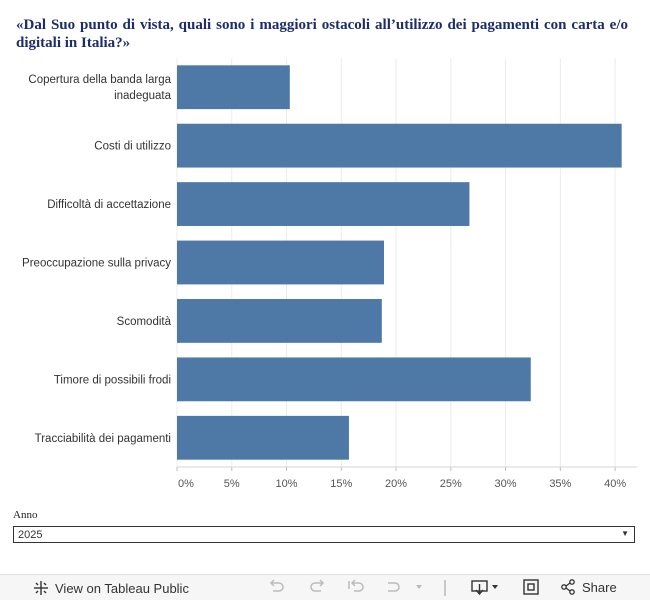  What do you see at coordinates (109, 205) in the screenshot?
I see `category-label: Difficoltà di accettazione` at bounding box center [109, 205].